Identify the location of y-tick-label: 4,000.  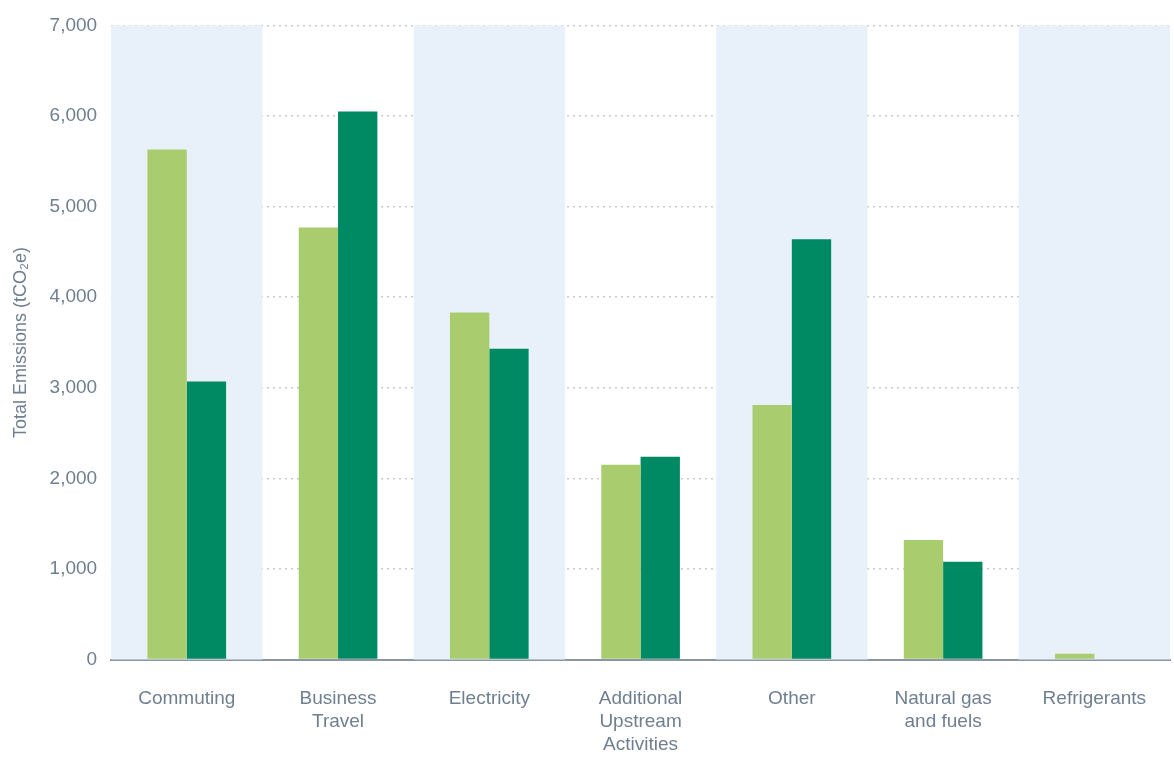
(73, 296).